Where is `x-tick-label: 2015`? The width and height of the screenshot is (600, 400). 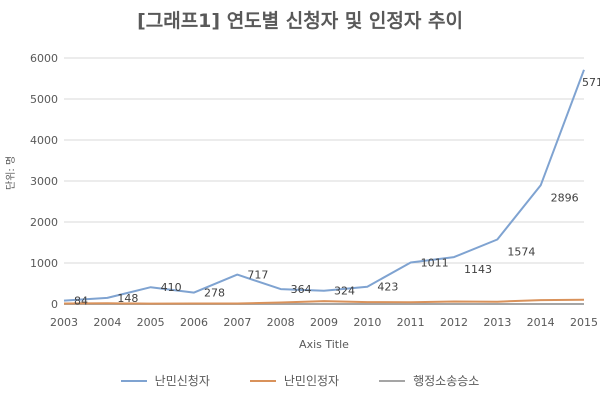 x-tick-label: 2015 is located at coordinates (584, 322).